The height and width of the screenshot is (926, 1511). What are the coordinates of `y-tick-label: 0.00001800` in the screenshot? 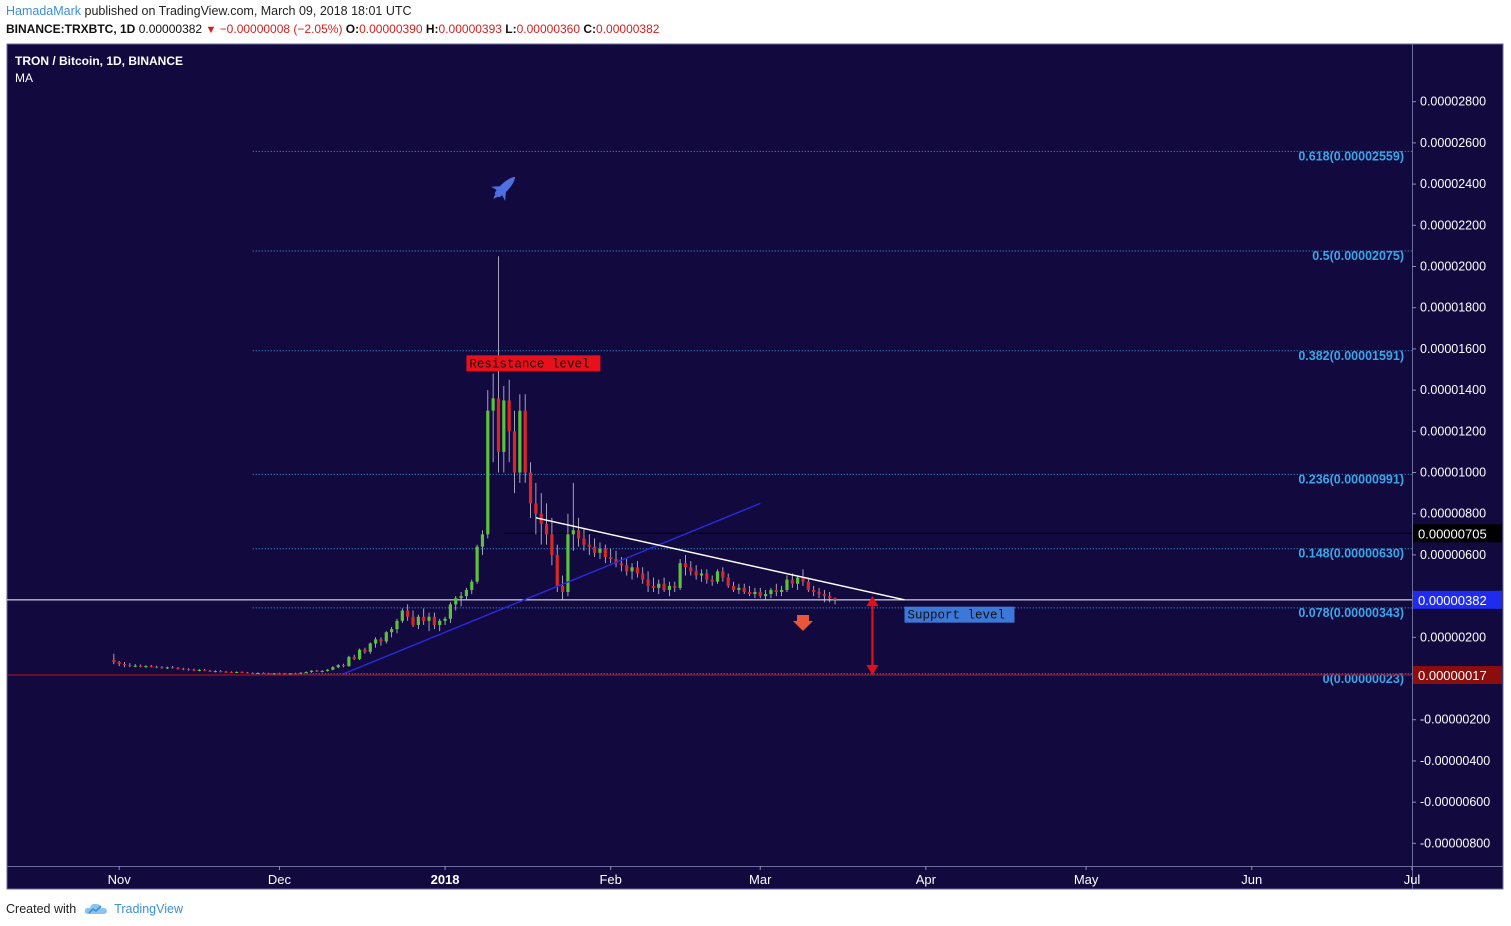 It's located at (1453, 308).